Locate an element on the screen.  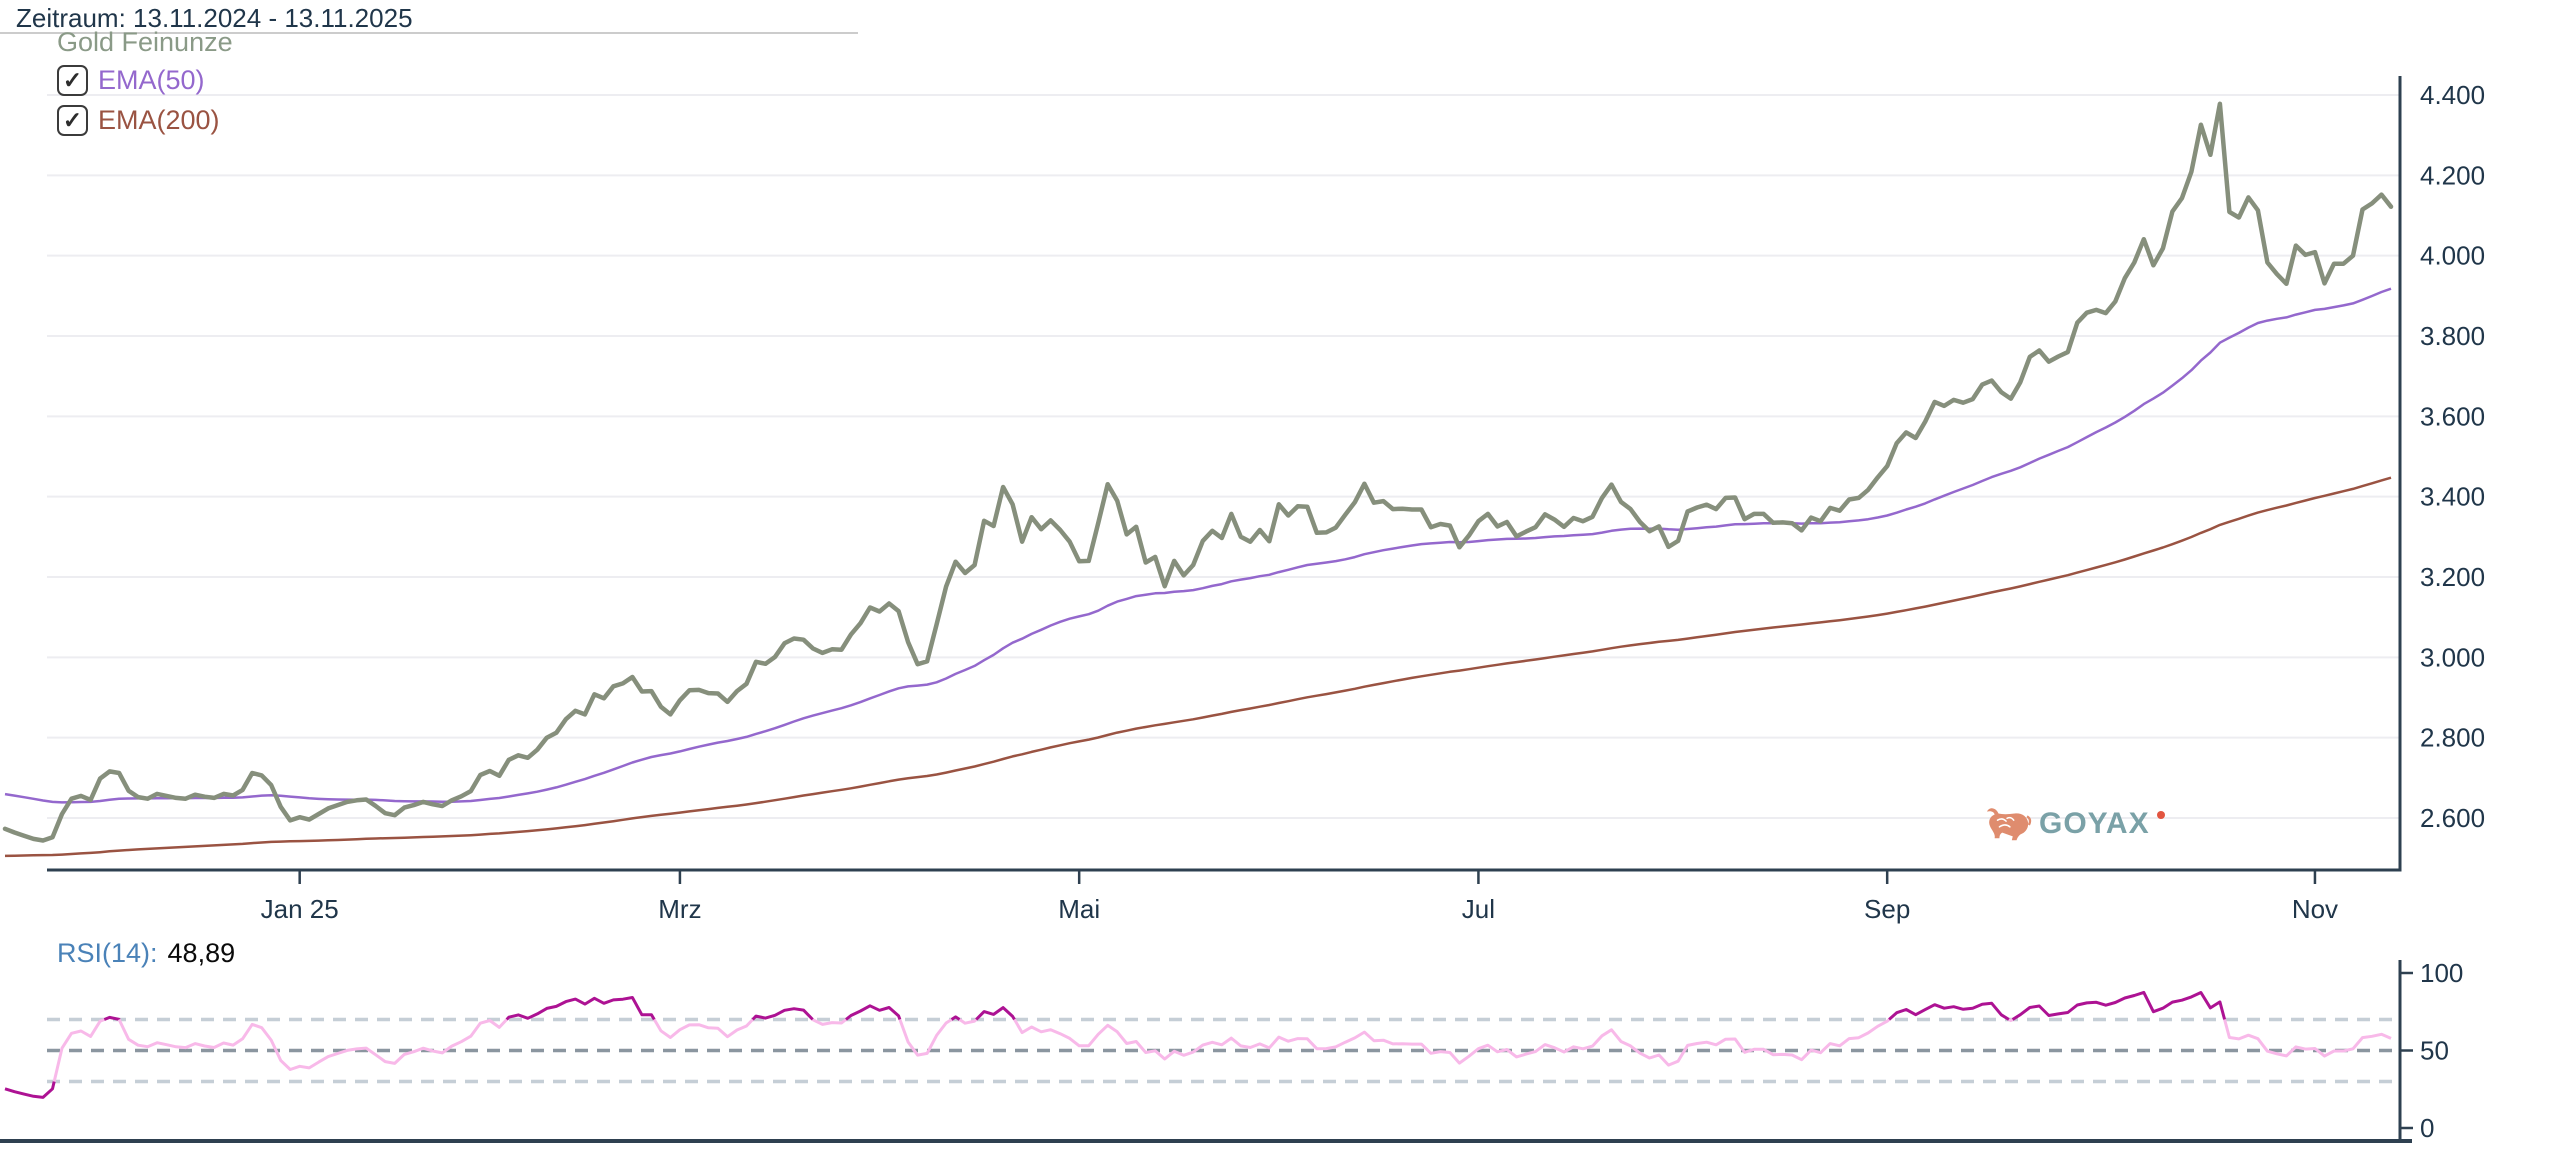
month-label: Mrz is located at coordinates (679, 909).